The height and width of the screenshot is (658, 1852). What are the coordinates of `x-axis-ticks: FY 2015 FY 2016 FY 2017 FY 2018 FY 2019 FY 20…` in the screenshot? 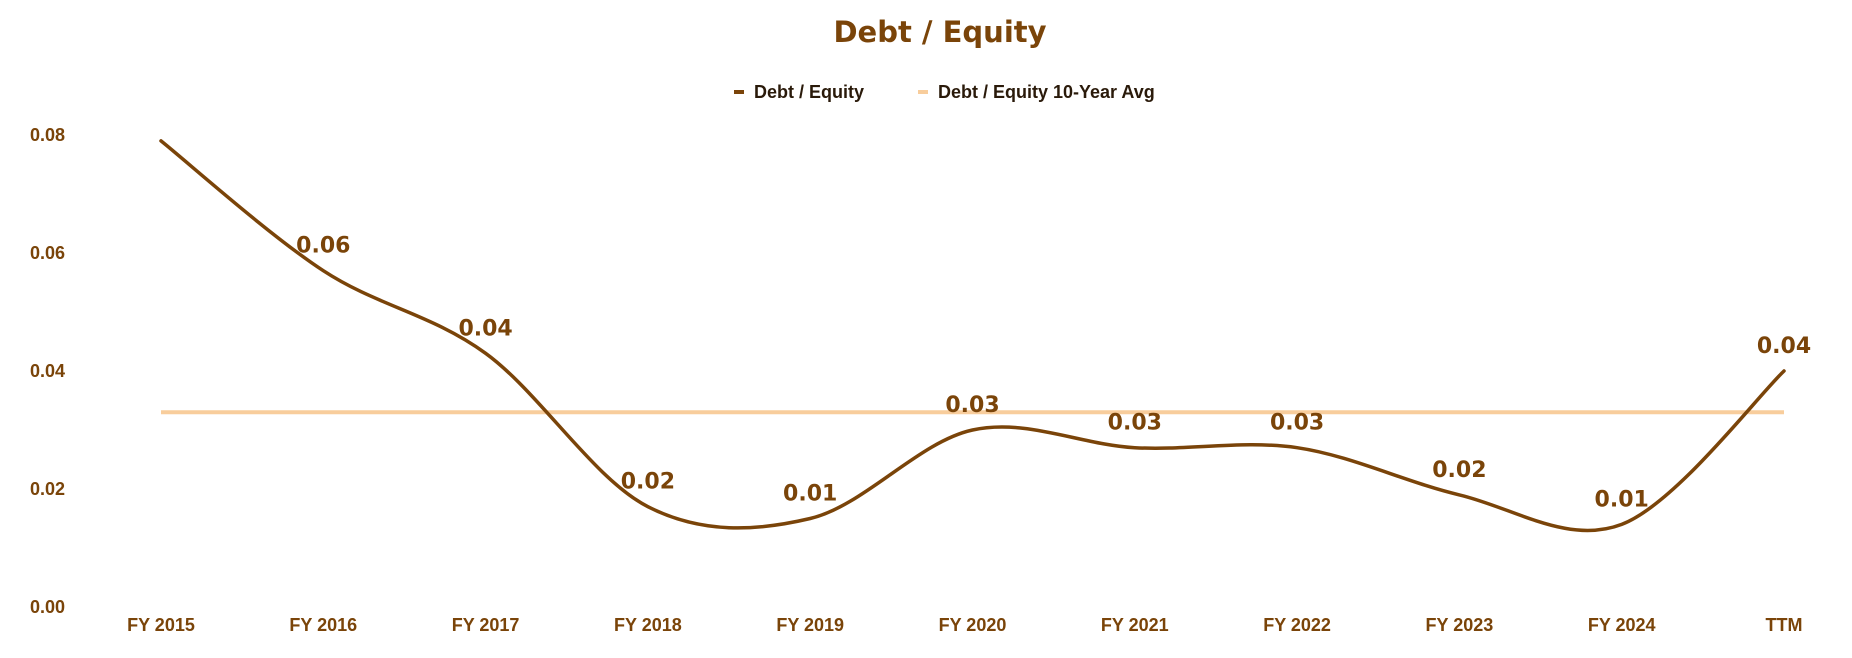 It's located at (964, 625).